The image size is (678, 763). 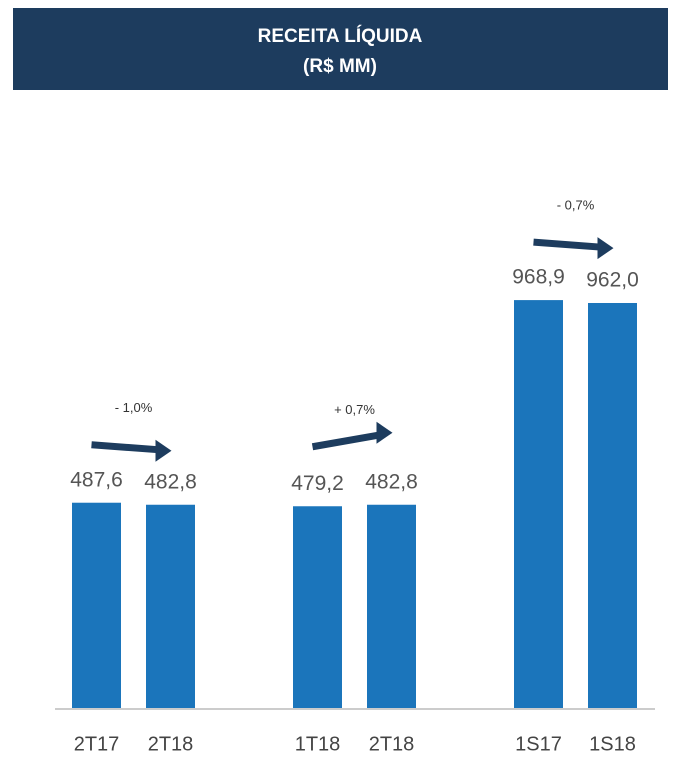 I want to click on x-tick-label: 1S18, so click(x=612, y=744).